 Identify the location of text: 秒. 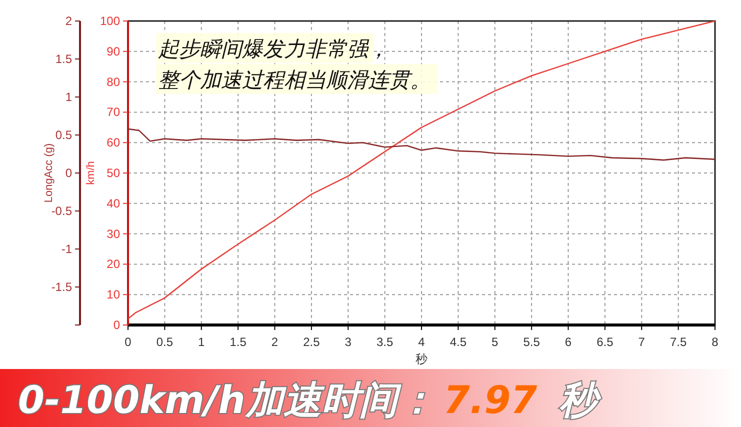
(580, 400).